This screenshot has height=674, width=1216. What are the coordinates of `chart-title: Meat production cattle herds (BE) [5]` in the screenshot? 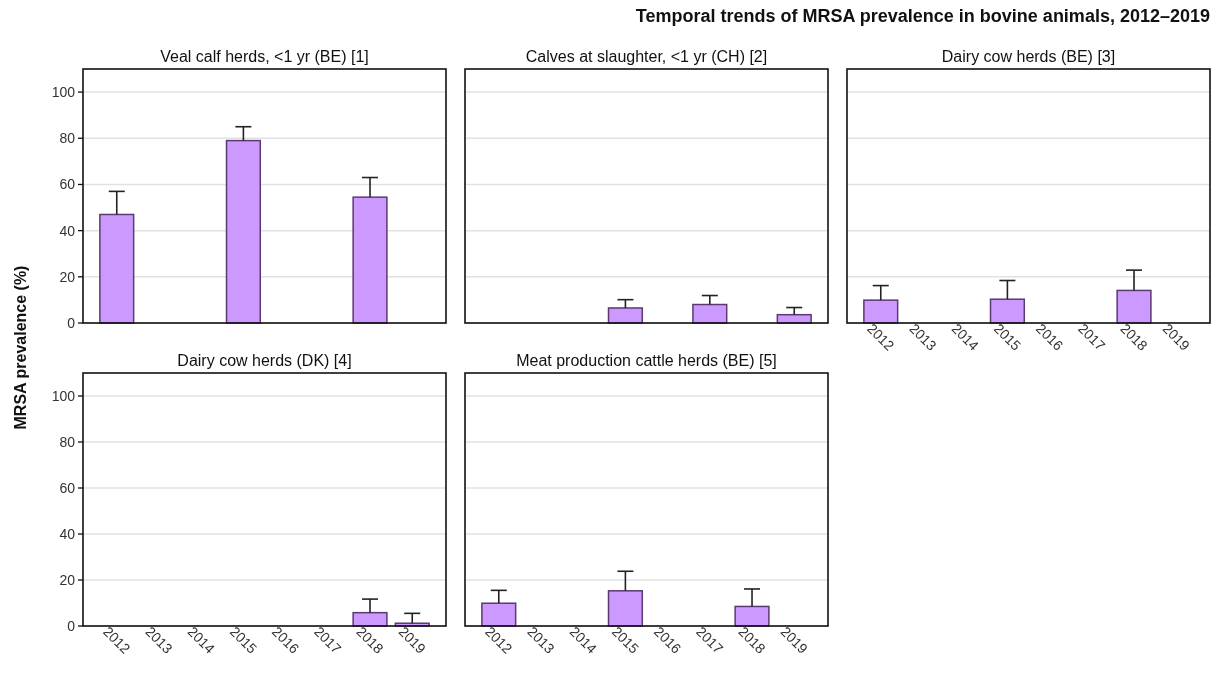 It's located at (646, 360).